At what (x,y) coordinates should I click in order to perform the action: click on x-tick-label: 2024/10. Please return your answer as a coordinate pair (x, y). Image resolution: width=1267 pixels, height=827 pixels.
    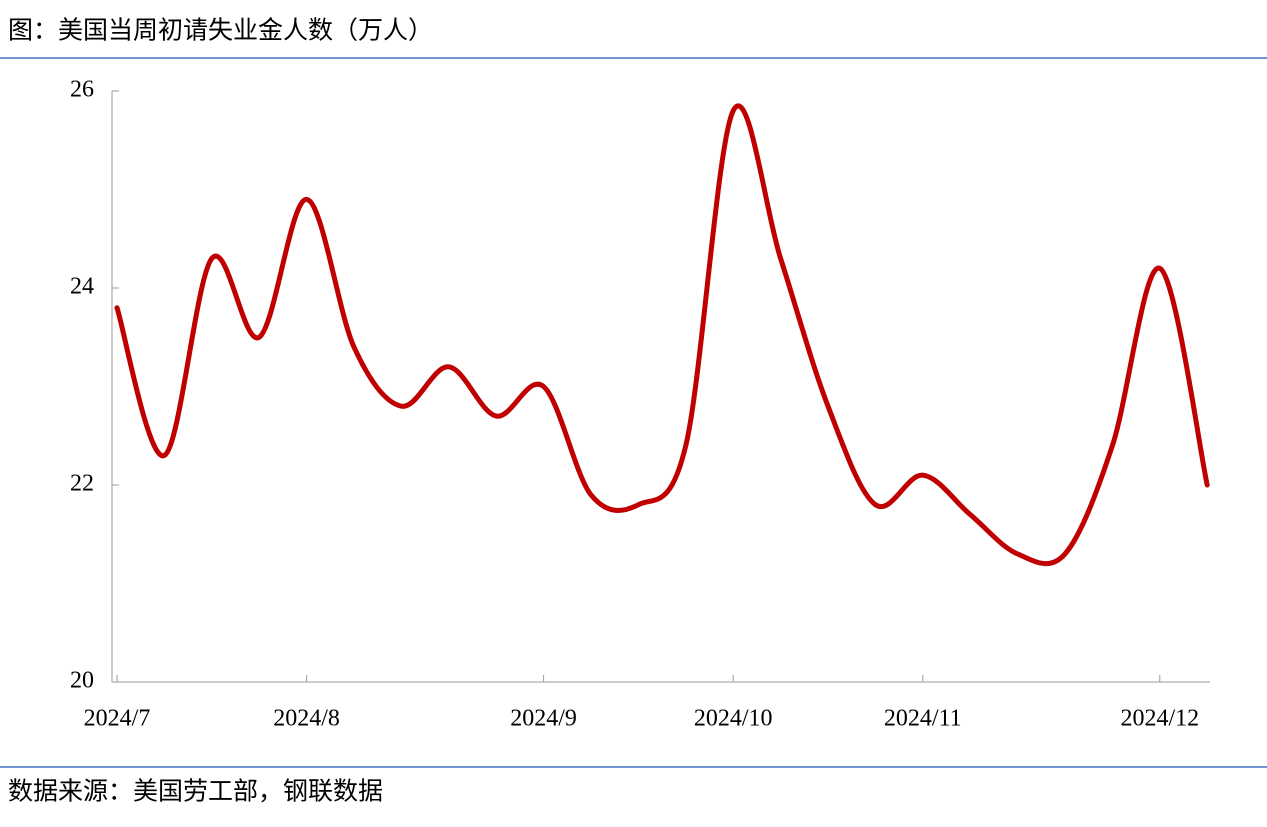
    Looking at the image, I should click on (733, 719).